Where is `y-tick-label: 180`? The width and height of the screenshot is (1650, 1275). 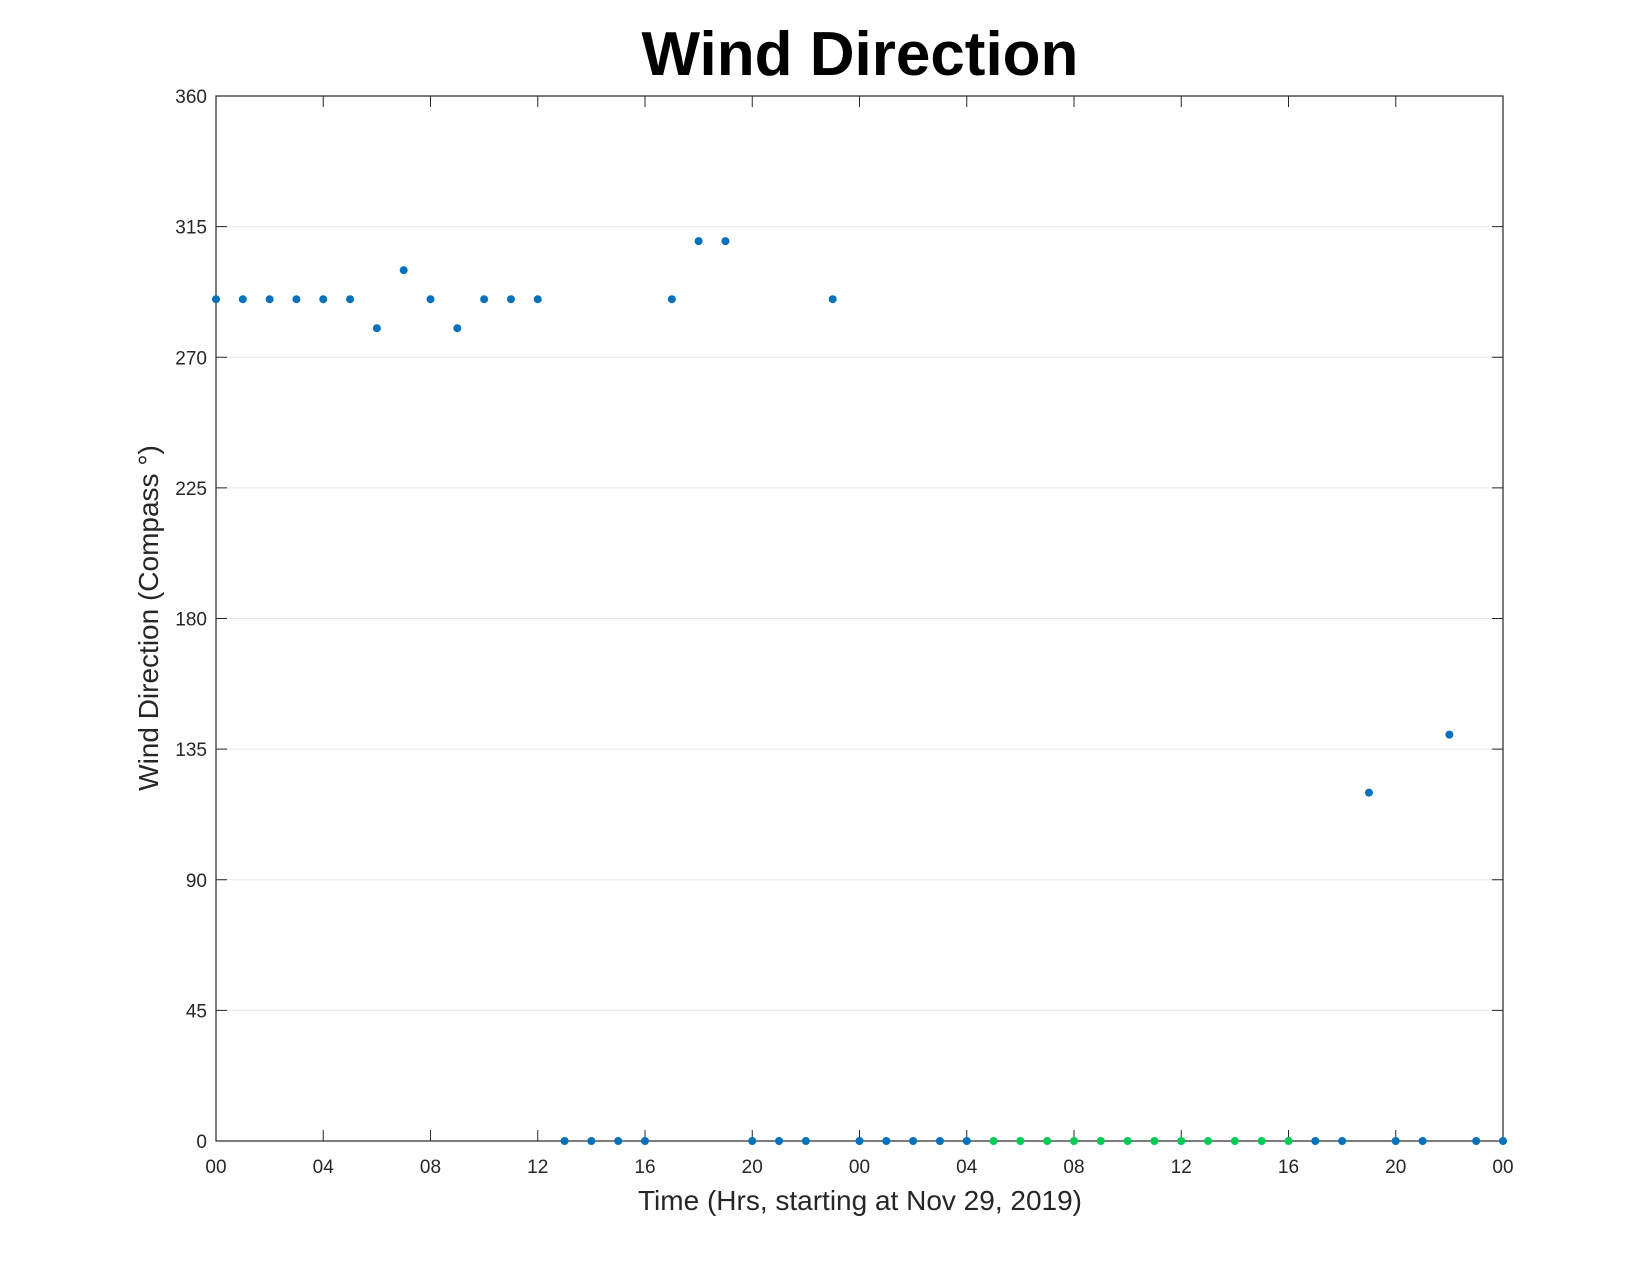 y-tick-label: 180 is located at coordinates (191, 620).